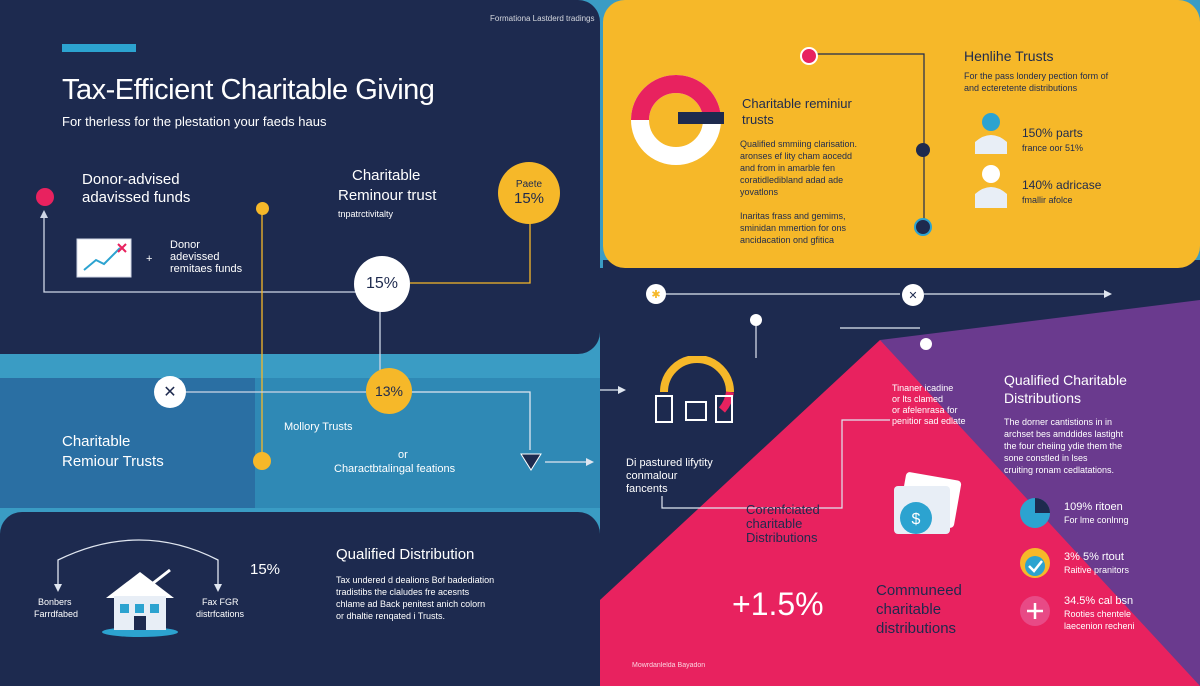 Image resolution: width=1200 pixels, height=686 pixels. Describe the element at coordinates (782, 537) in the screenshot. I see `ccd-line3: Distributions` at that location.